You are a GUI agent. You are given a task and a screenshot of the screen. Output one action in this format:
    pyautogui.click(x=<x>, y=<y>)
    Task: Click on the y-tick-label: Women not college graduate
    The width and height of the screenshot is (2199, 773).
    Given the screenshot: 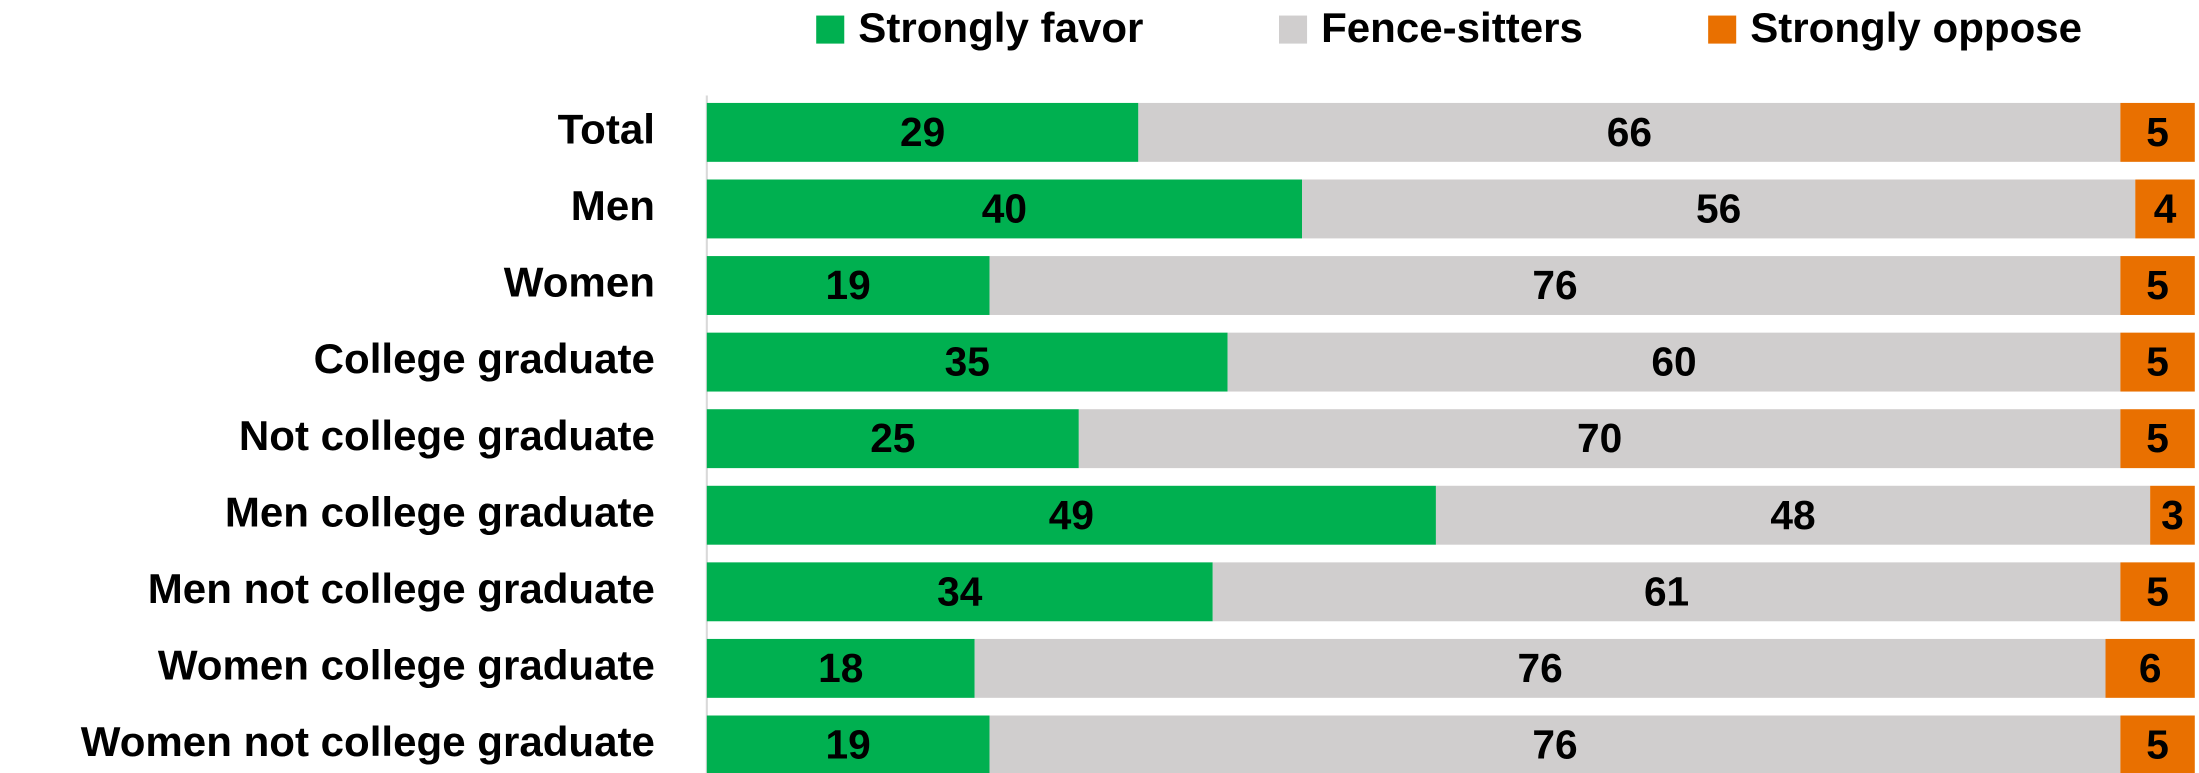 What is the action you would take?
    pyautogui.click(x=368, y=741)
    